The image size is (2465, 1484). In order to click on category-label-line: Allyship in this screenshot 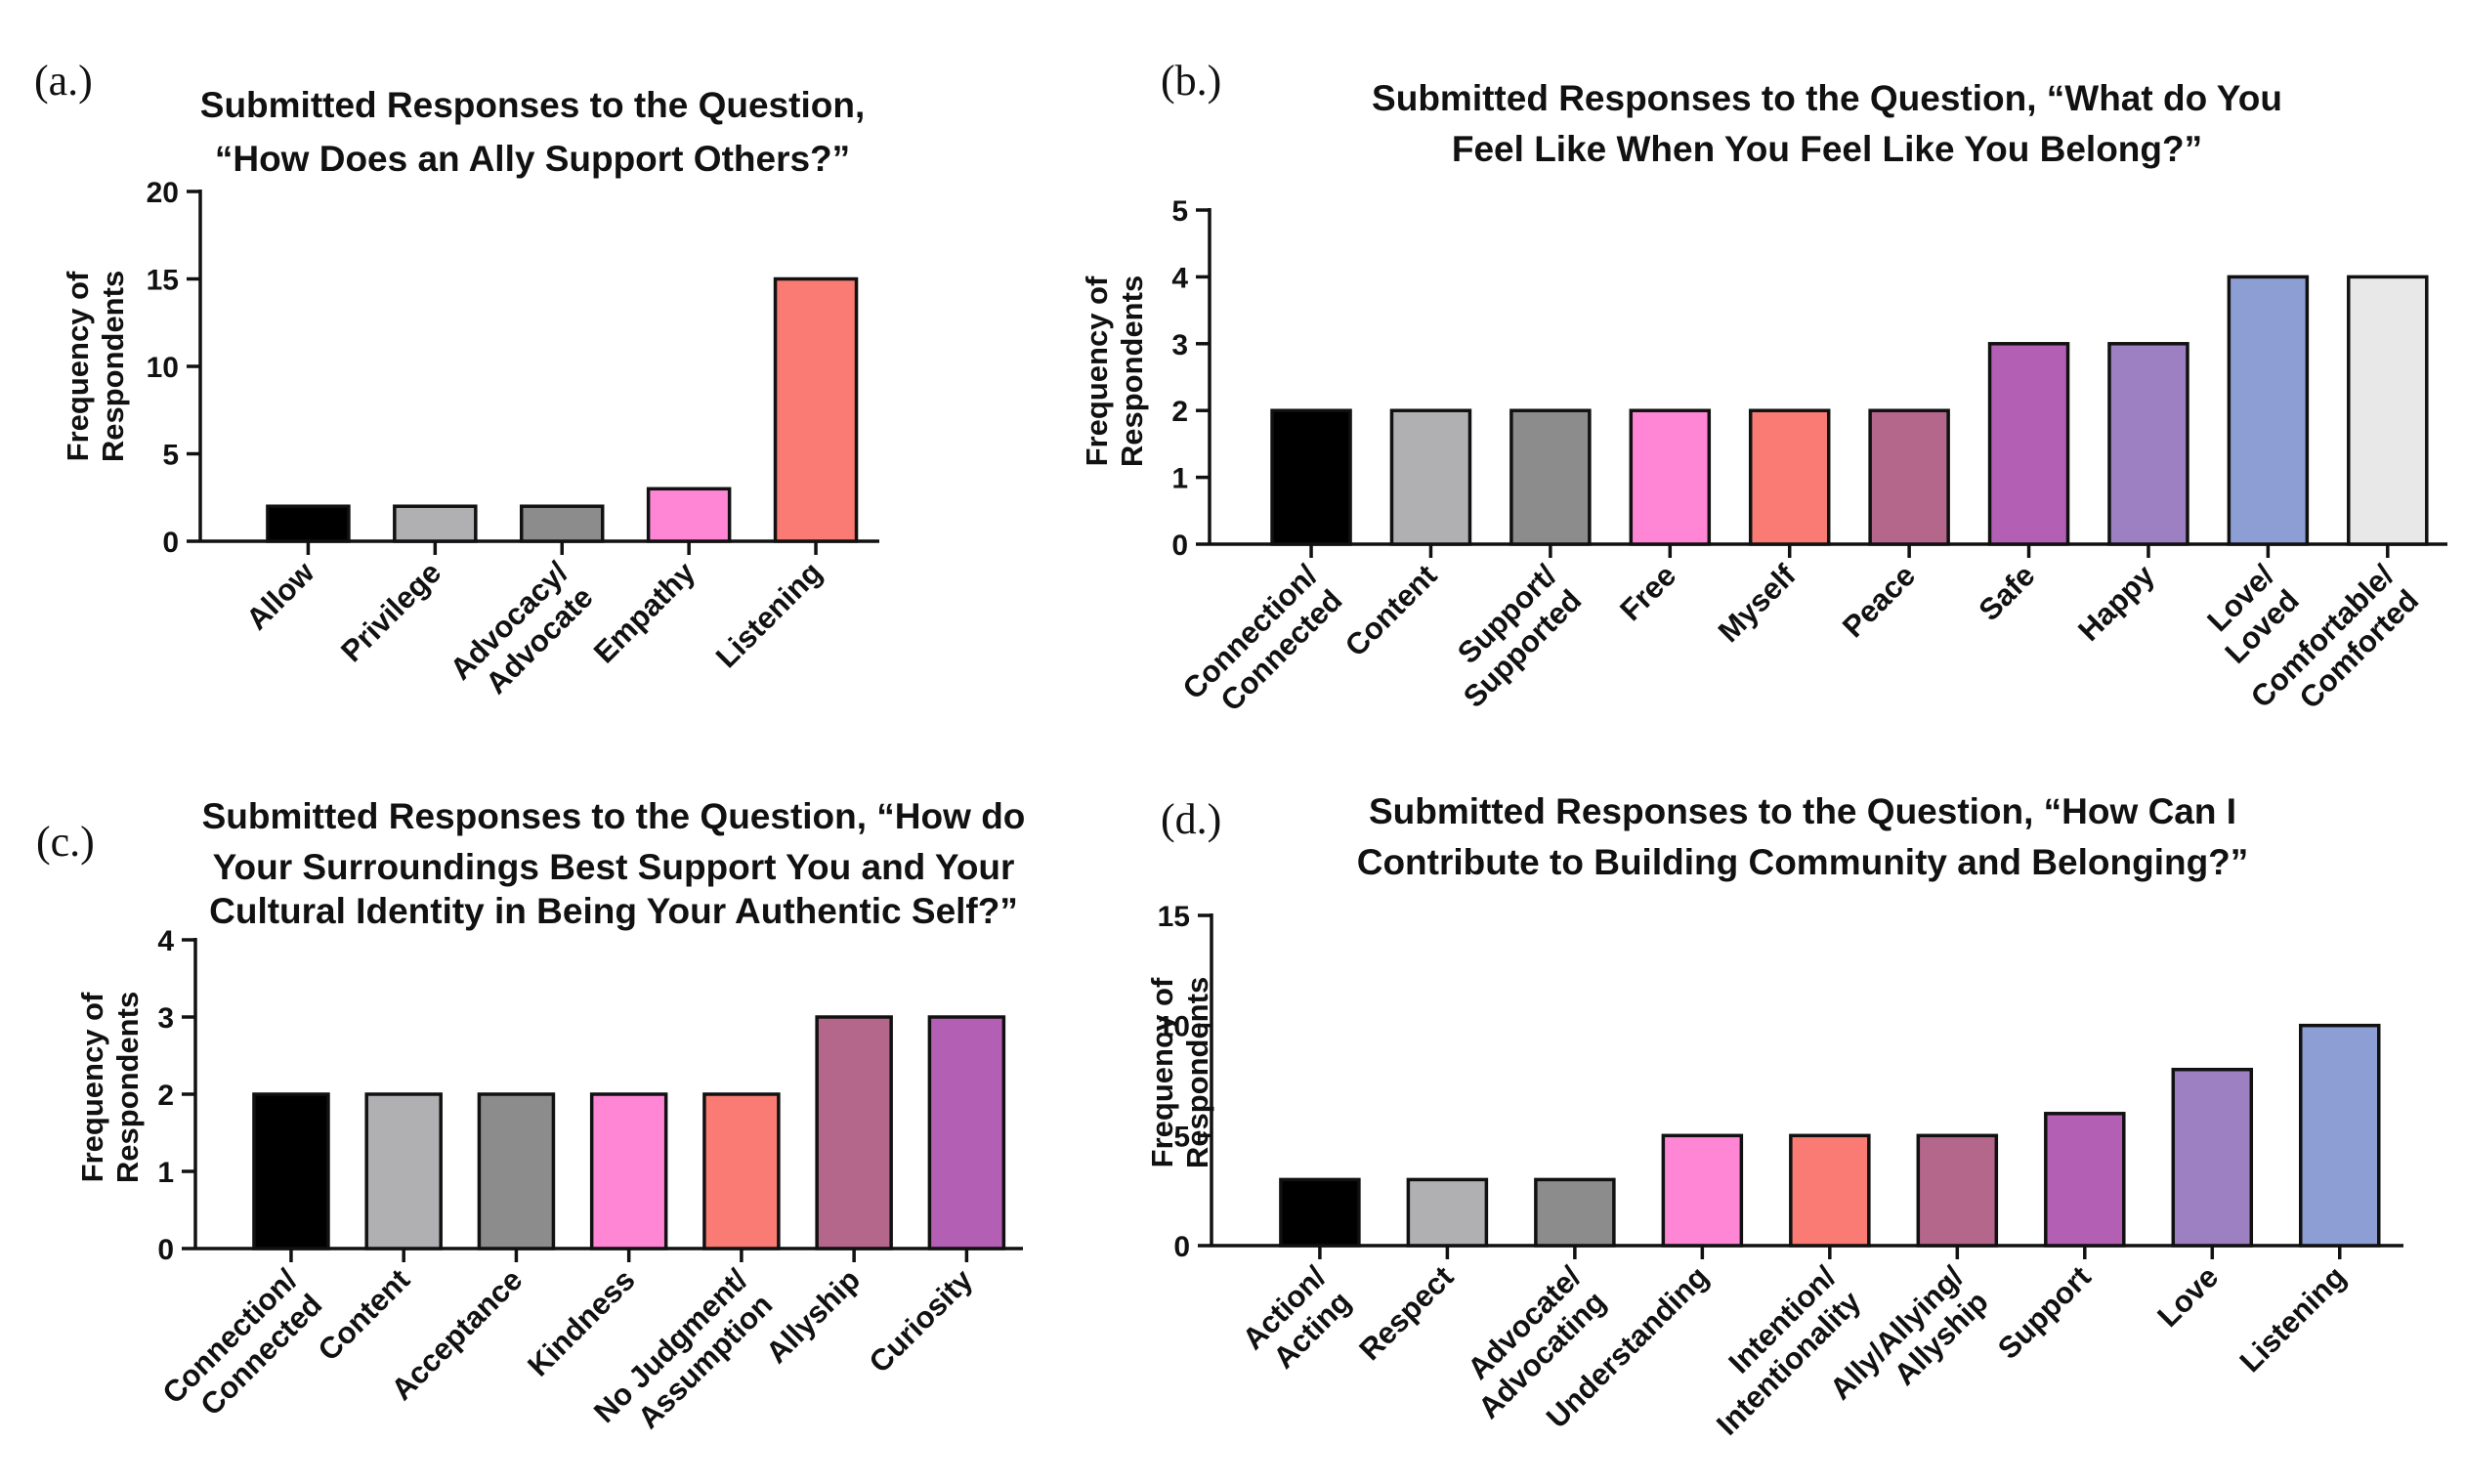, I will do `click(813, 1316)`.